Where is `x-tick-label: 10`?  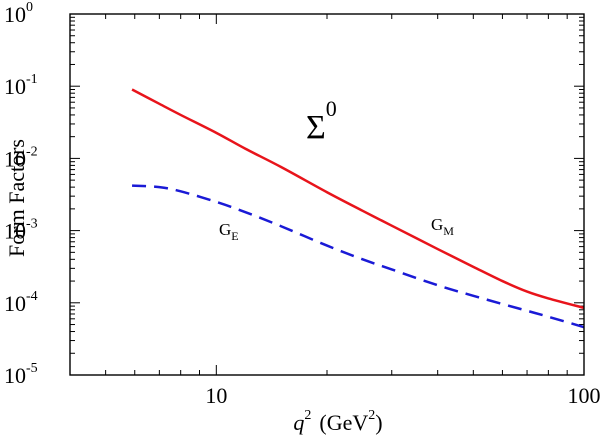
x-tick-label: 10 is located at coordinates (216, 395).